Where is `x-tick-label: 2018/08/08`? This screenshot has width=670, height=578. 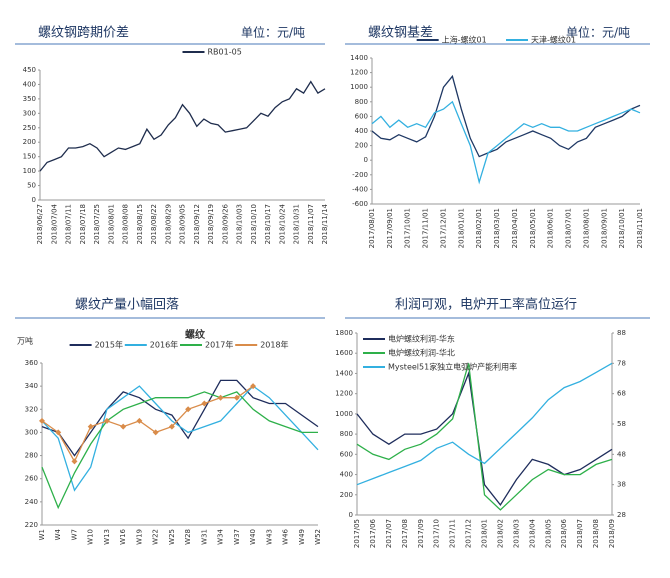 x-tick-label: 2018/08/08 is located at coordinates (126, 224).